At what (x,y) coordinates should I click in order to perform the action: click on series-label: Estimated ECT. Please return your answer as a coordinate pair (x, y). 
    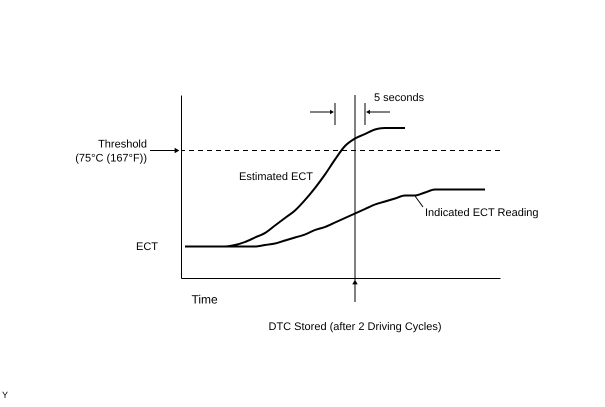
    Looking at the image, I should click on (276, 177).